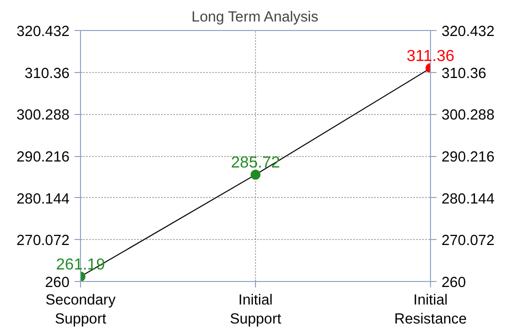 The width and height of the screenshot is (510, 330). What do you see at coordinates (430, 57) in the screenshot?
I see `data-label: 311.36` at bounding box center [430, 57].